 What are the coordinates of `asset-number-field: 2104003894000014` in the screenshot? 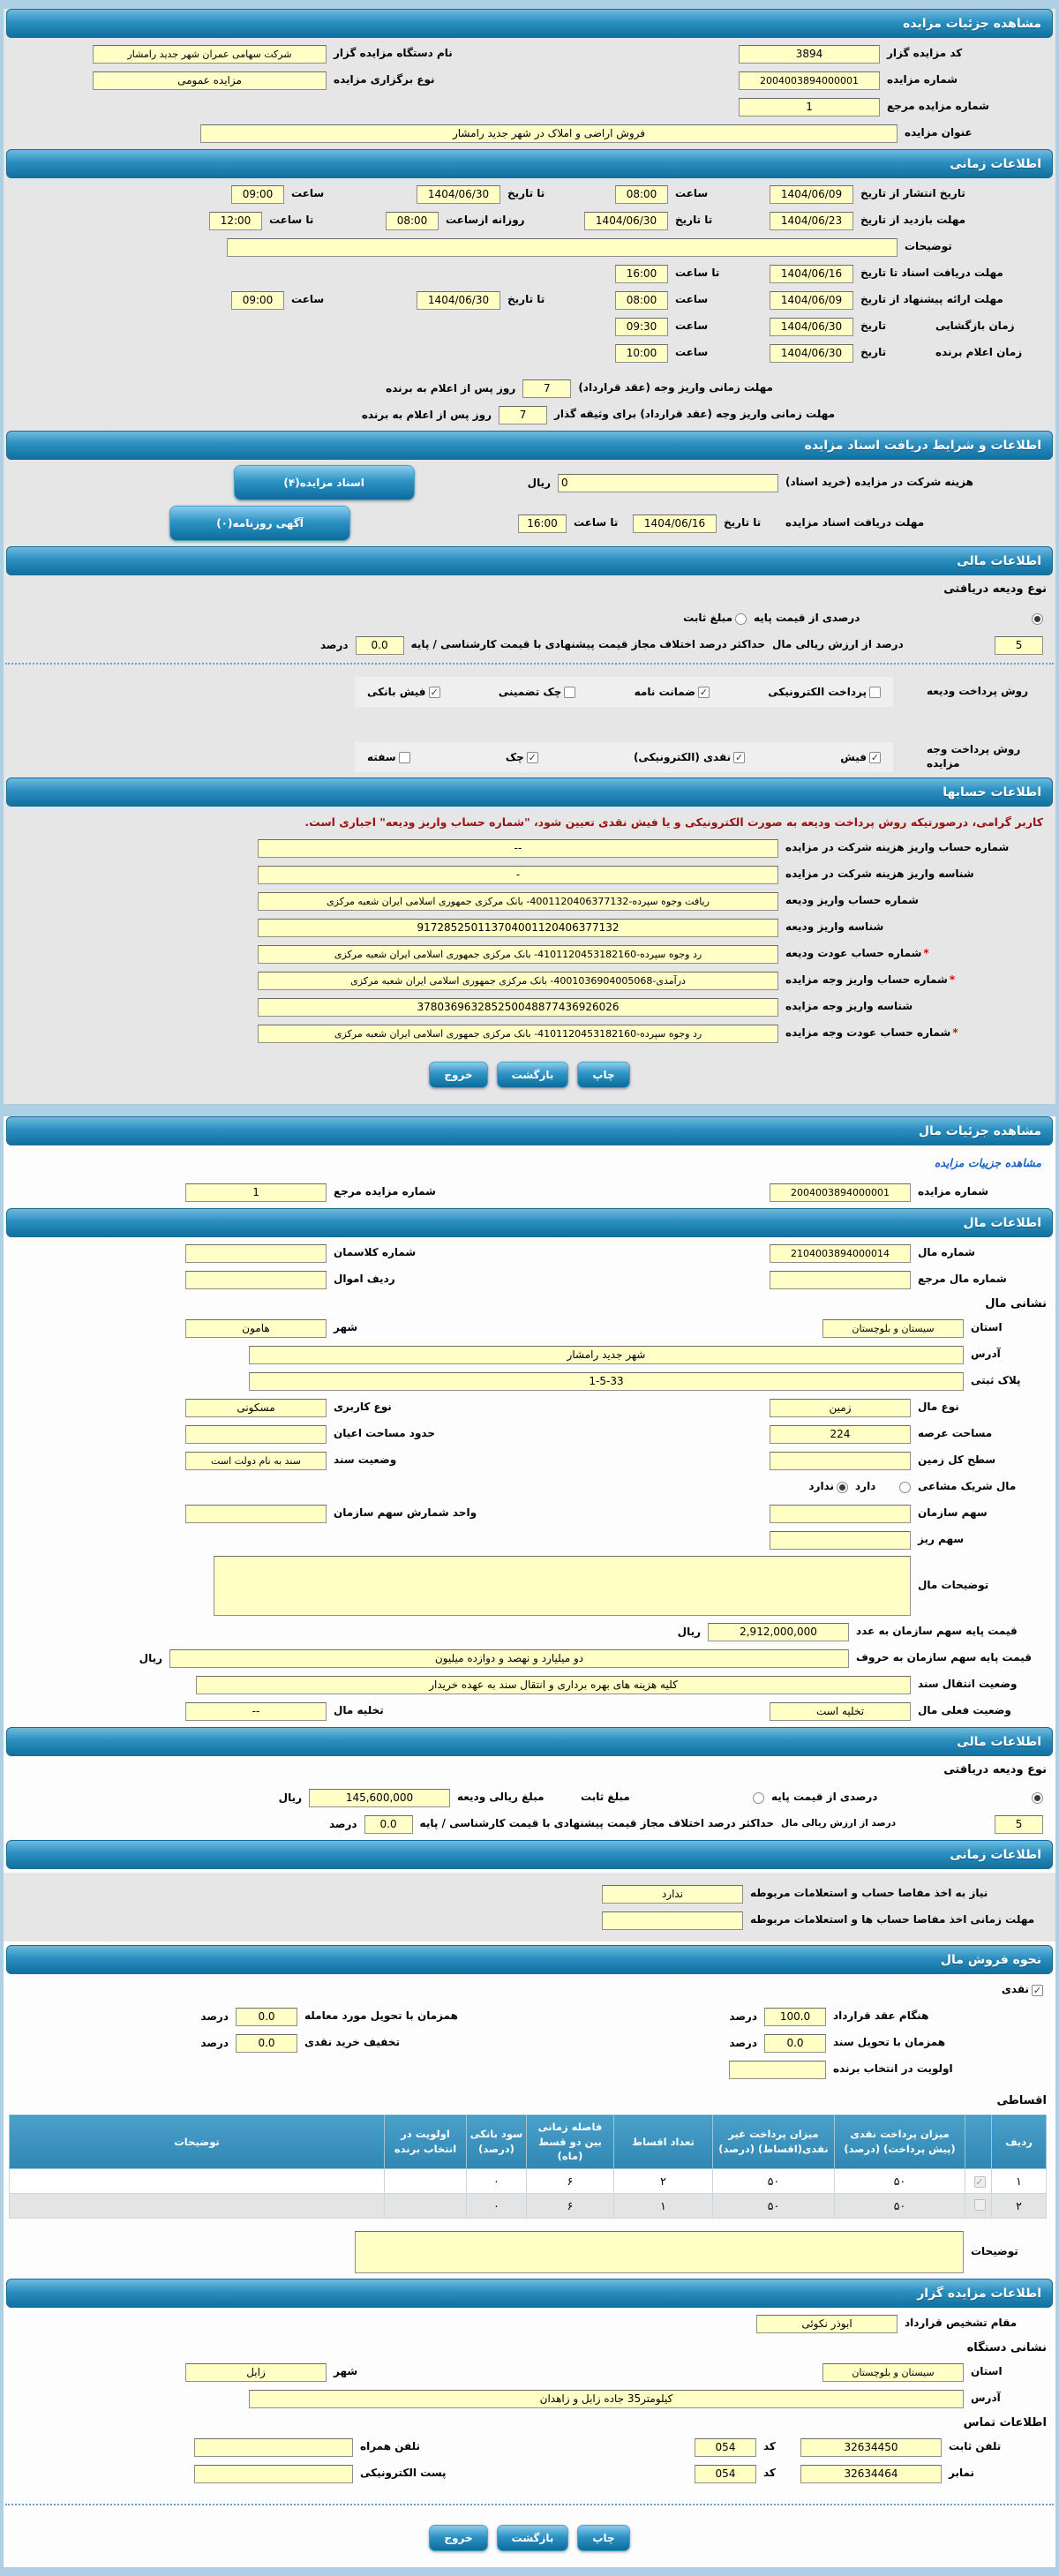 It's located at (840, 1253).